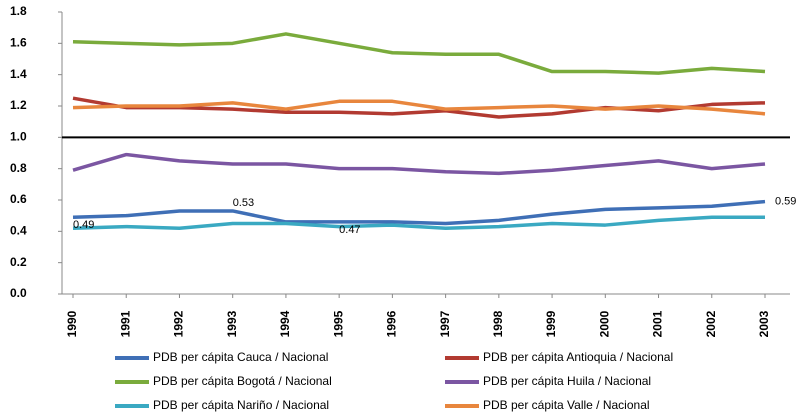 The image size is (801, 416). Describe the element at coordinates (785, 201) in the screenshot. I see `value-label: 0.59` at that location.